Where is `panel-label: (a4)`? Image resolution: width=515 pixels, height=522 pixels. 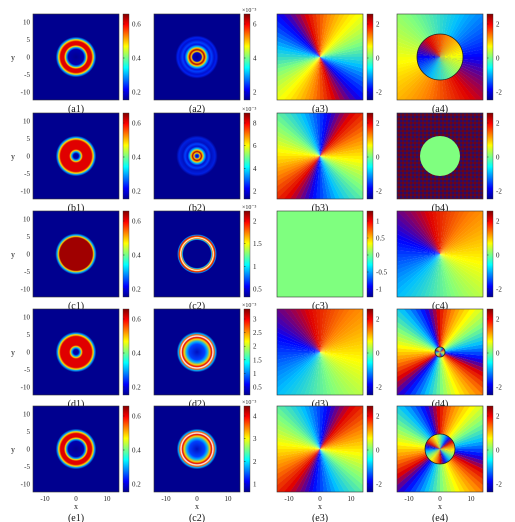
panel-label: (a4) is located at coordinates (440, 109).